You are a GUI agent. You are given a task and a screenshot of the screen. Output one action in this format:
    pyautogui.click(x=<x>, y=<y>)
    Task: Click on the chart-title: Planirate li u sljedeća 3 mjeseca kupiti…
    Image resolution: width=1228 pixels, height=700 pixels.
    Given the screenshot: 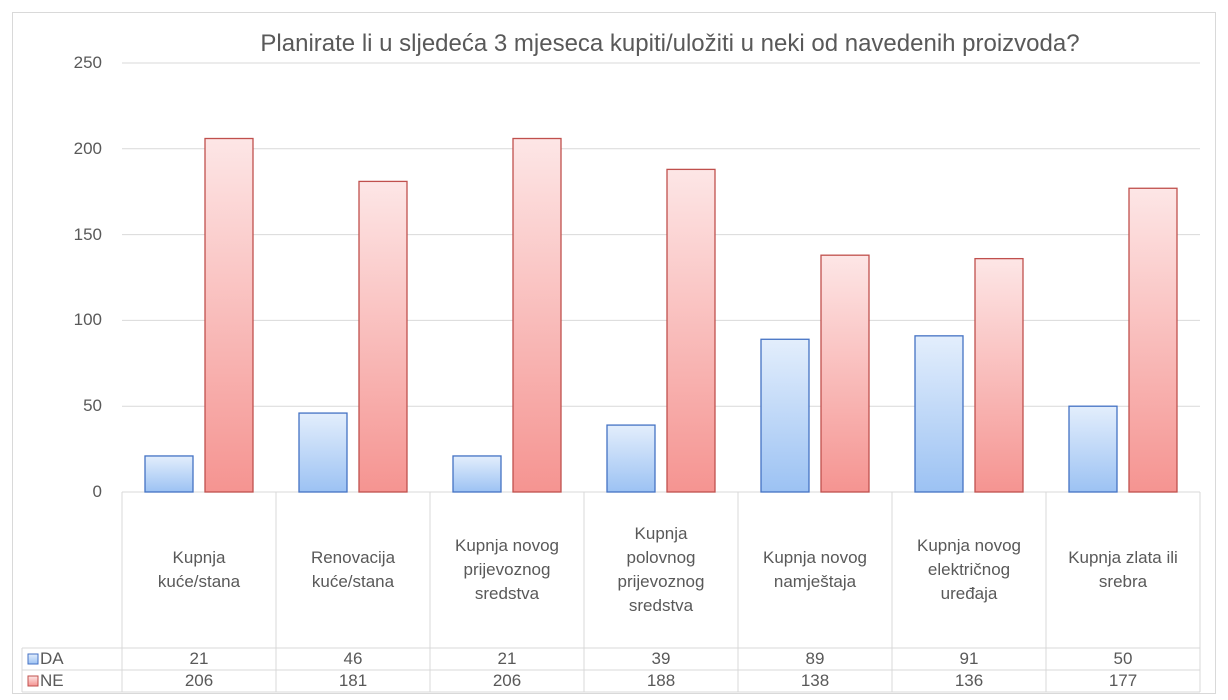 What is the action you would take?
    pyautogui.click(x=670, y=43)
    